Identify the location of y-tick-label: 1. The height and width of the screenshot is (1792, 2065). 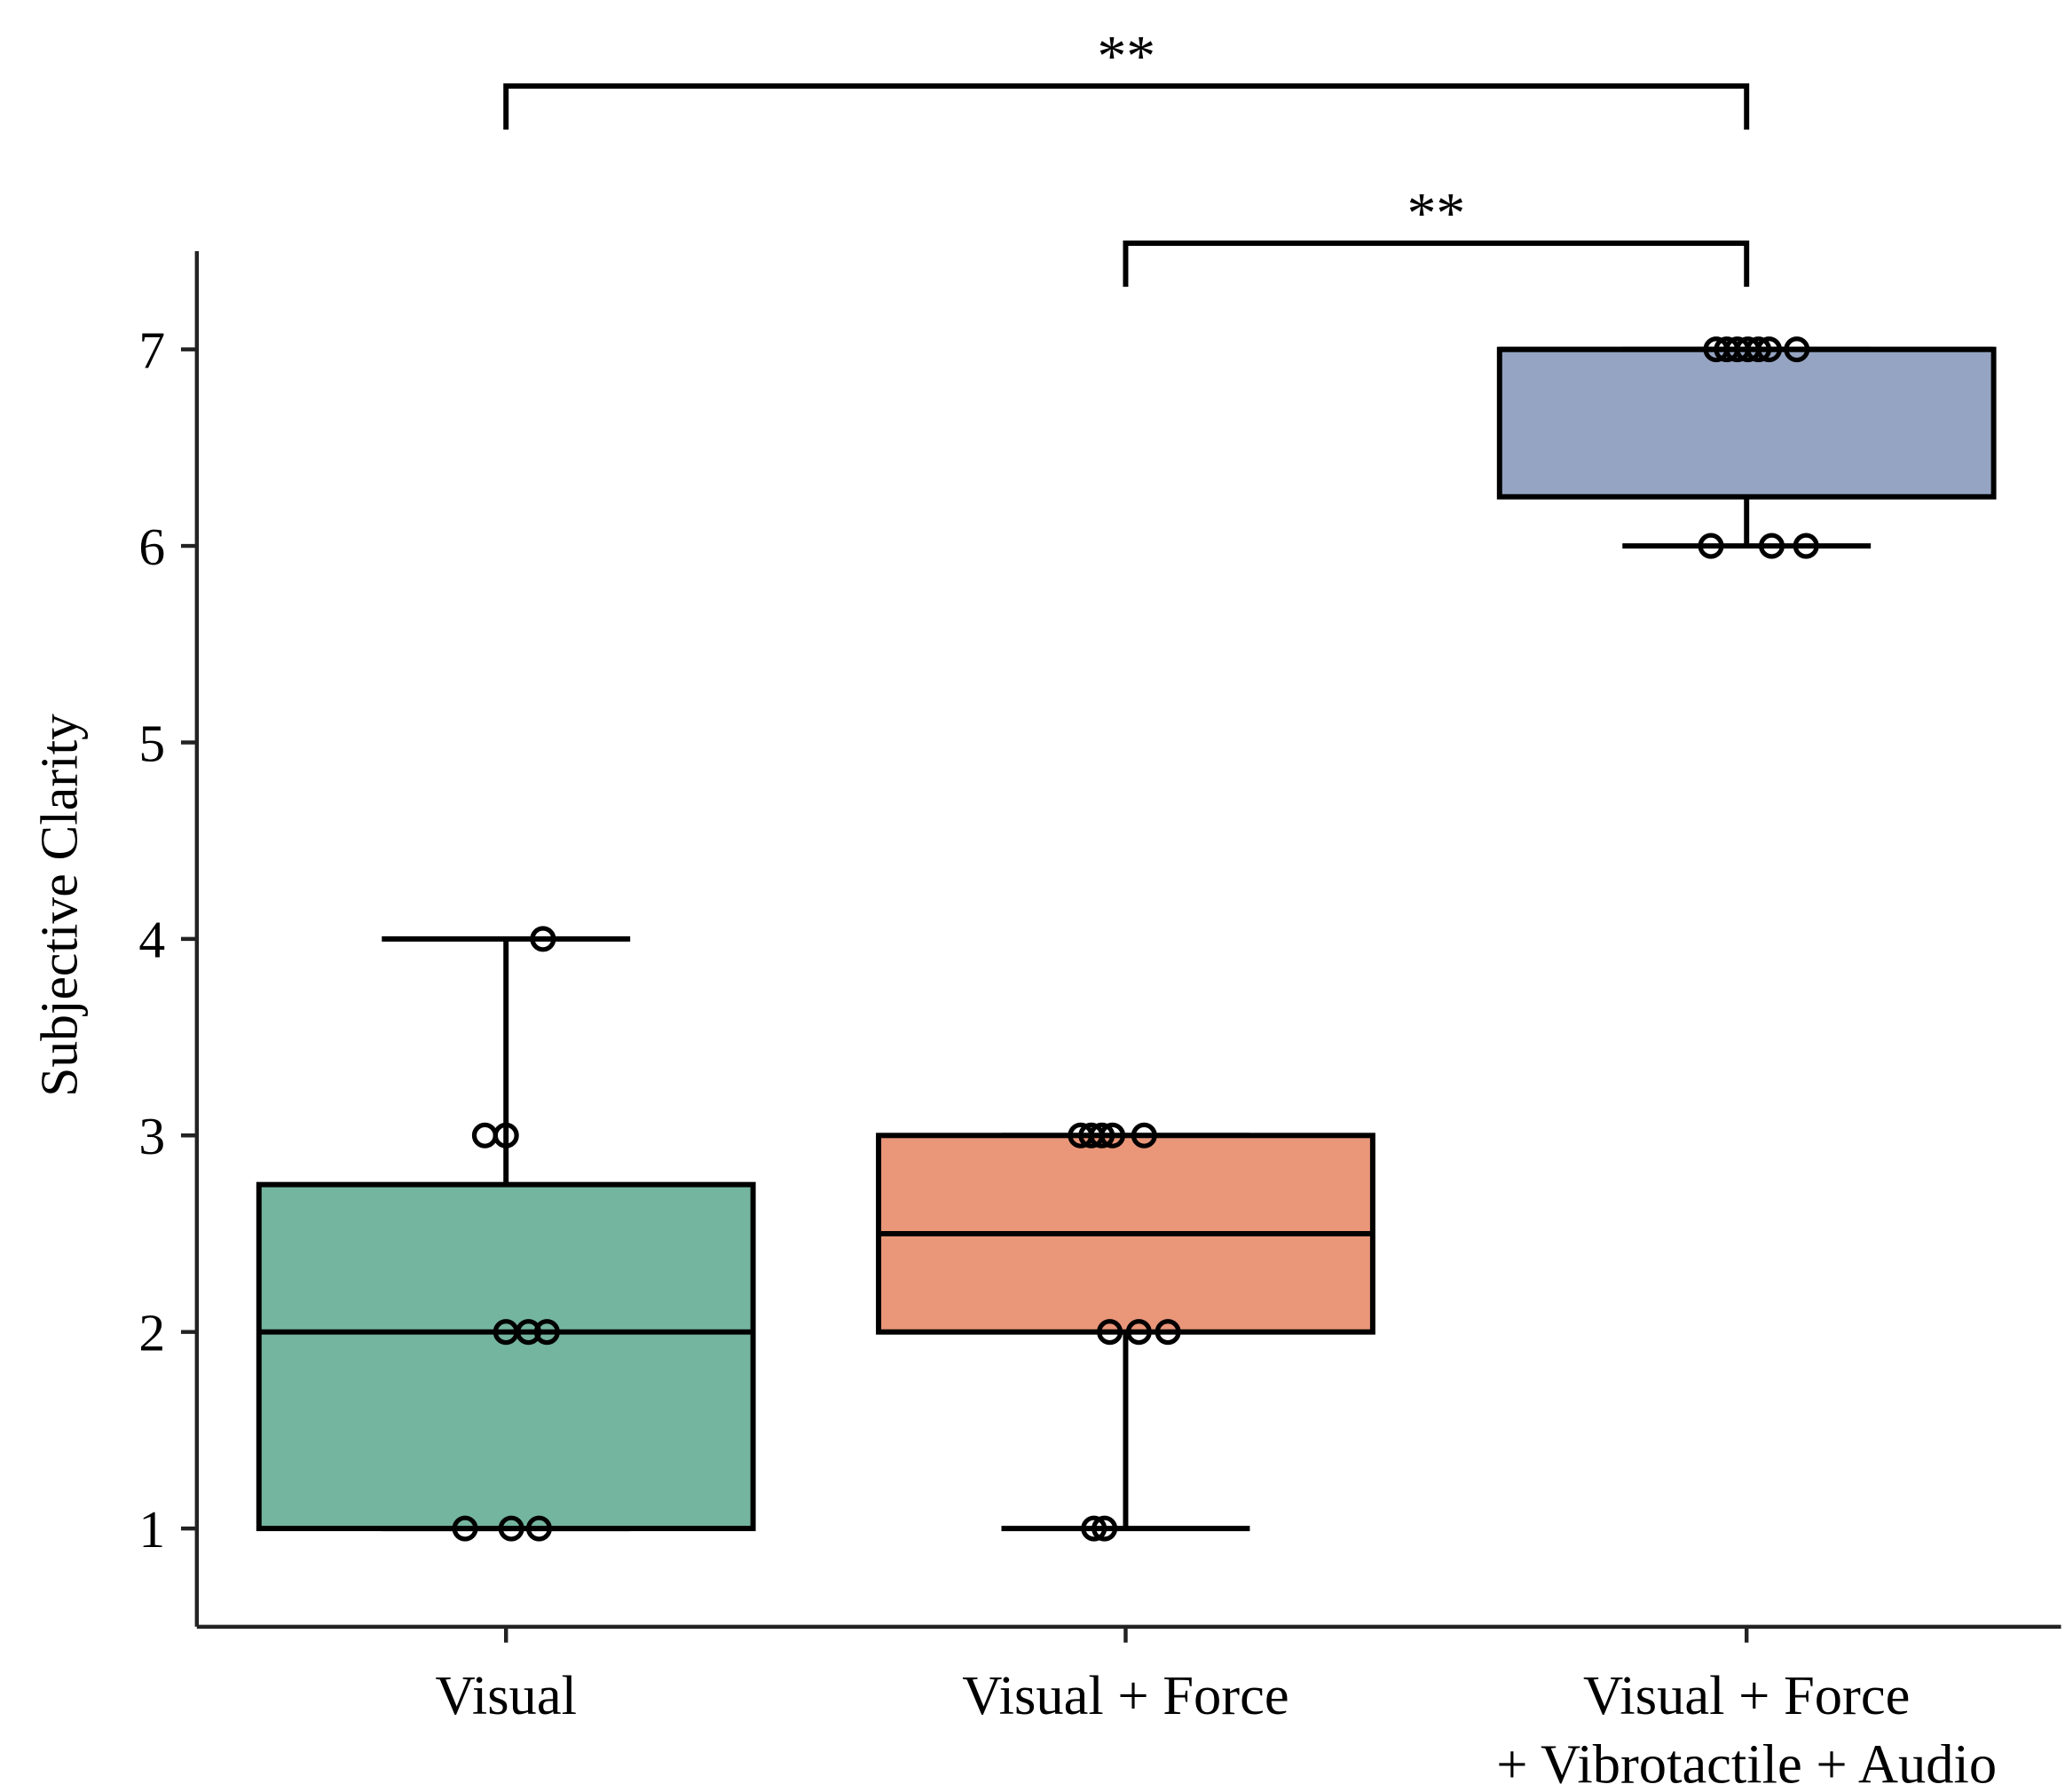
(151, 1529).